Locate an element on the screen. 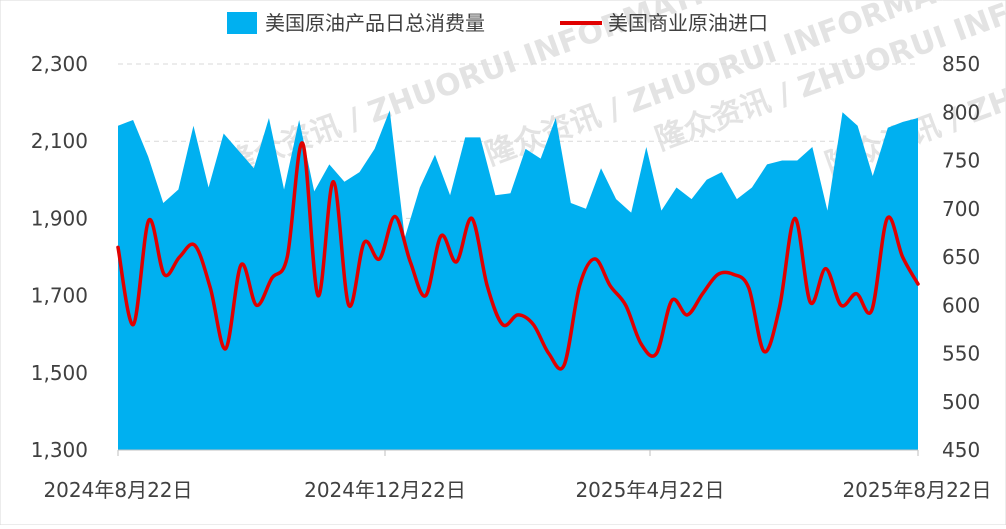  x-tick-label: 2024年12月22日 is located at coordinates (385, 490).